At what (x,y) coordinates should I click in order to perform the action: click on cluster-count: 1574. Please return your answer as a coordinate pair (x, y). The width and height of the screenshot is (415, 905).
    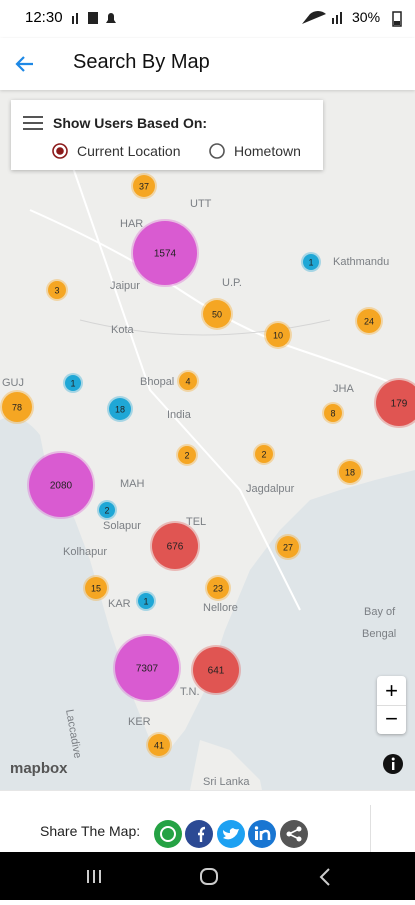
    Looking at the image, I should click on (165, 254).